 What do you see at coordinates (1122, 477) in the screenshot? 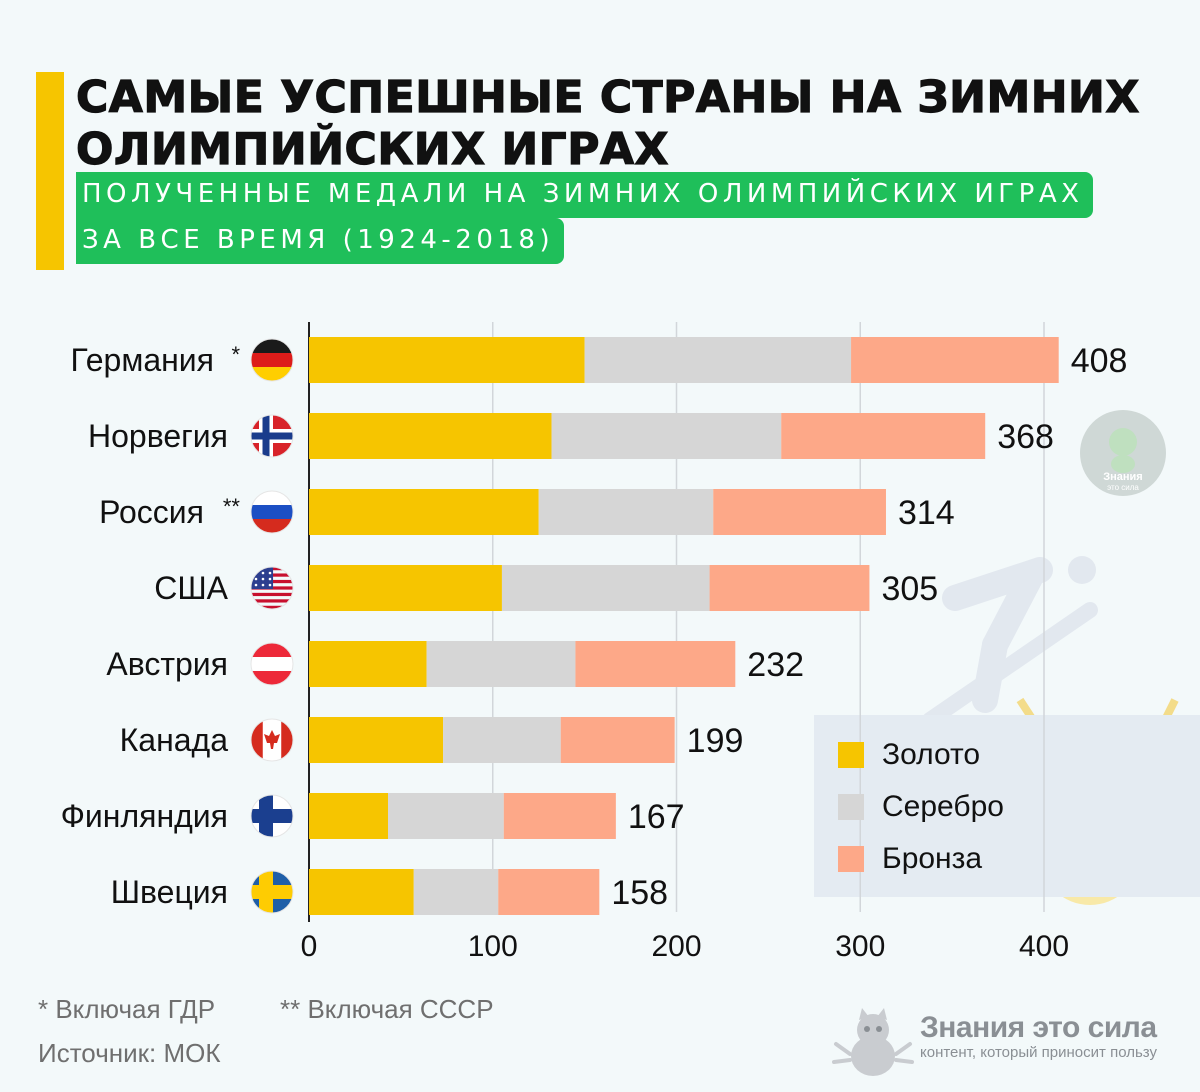
I see `brand-badge-line1: Знания` at bounding box center [1122, 477].